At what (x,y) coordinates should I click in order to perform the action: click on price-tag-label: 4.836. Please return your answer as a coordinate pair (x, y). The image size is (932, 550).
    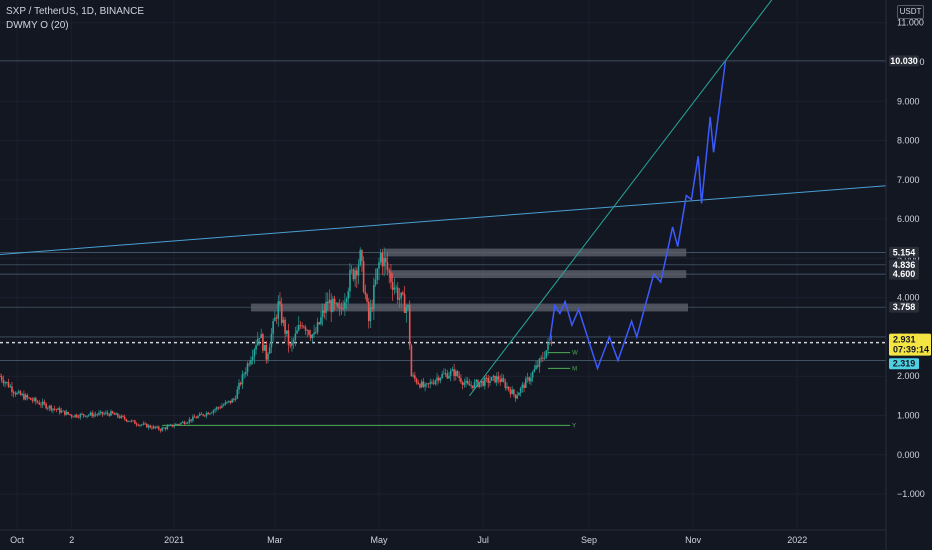
    Looking at the image, I should click on (904, 265).